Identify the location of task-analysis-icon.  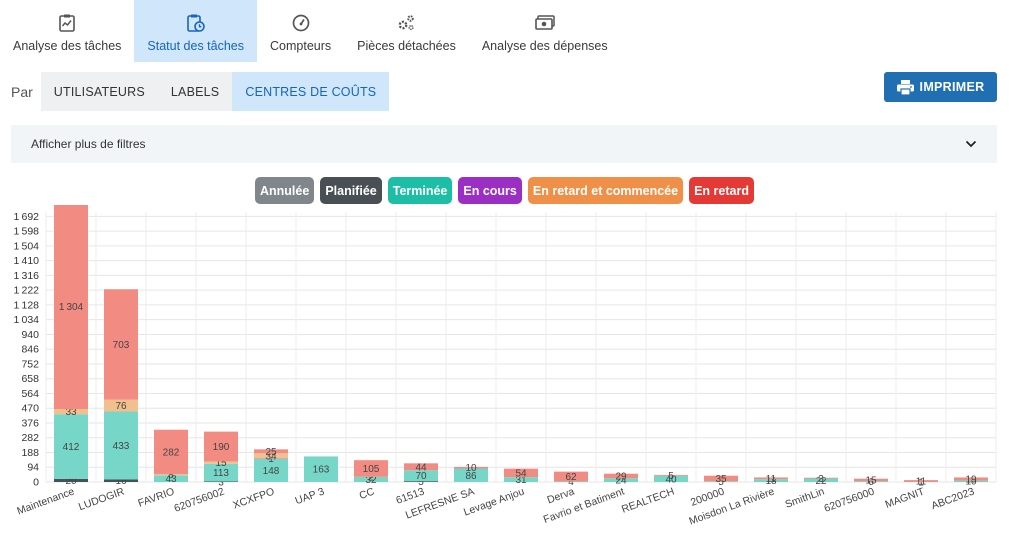
(67, 23).